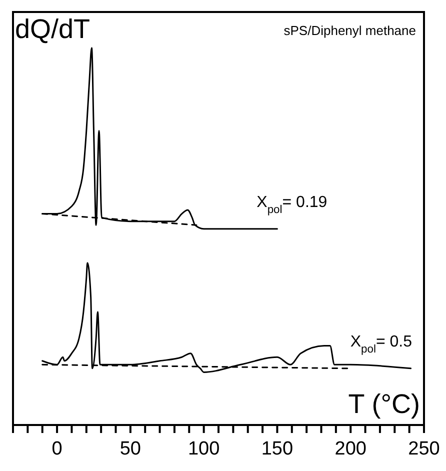 Image resolution: width=446 pixels, height=471 pixels. I want to click on x-tick-label: 0, so click(57, 449).